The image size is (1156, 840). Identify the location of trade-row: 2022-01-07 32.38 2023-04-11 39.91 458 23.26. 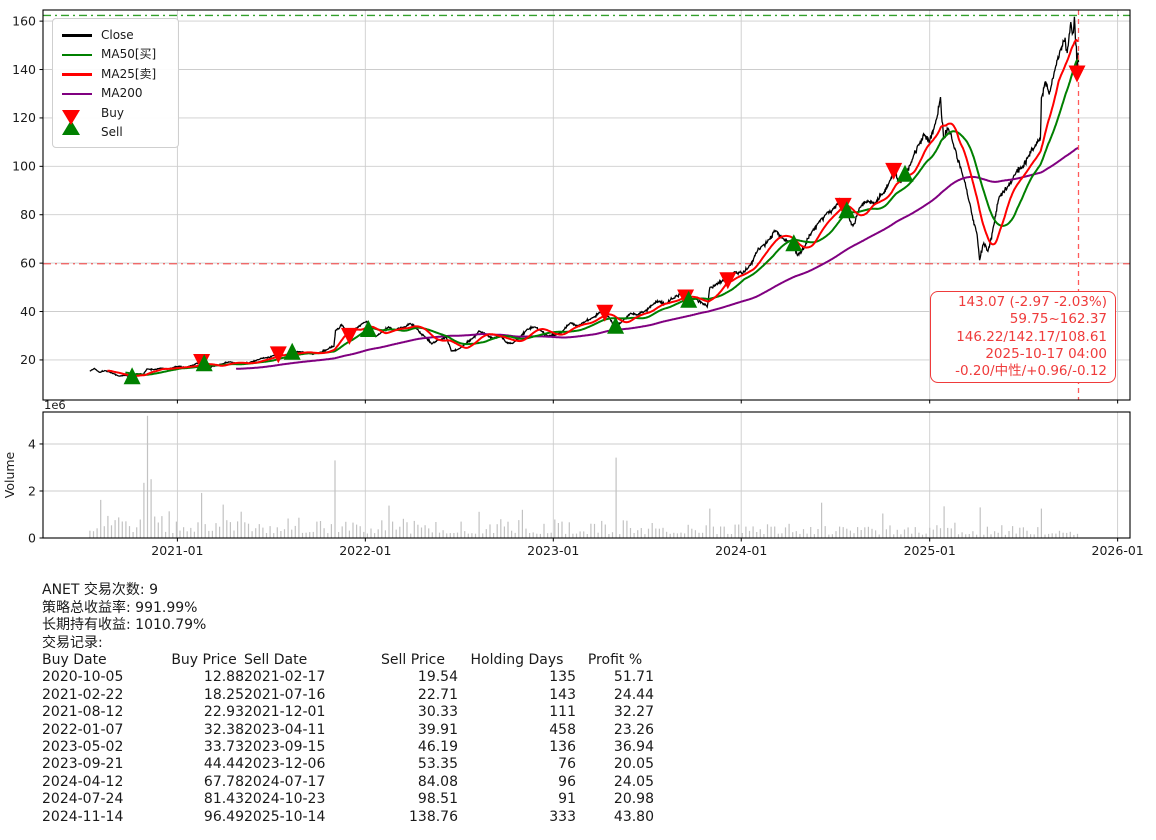
(348, 730).